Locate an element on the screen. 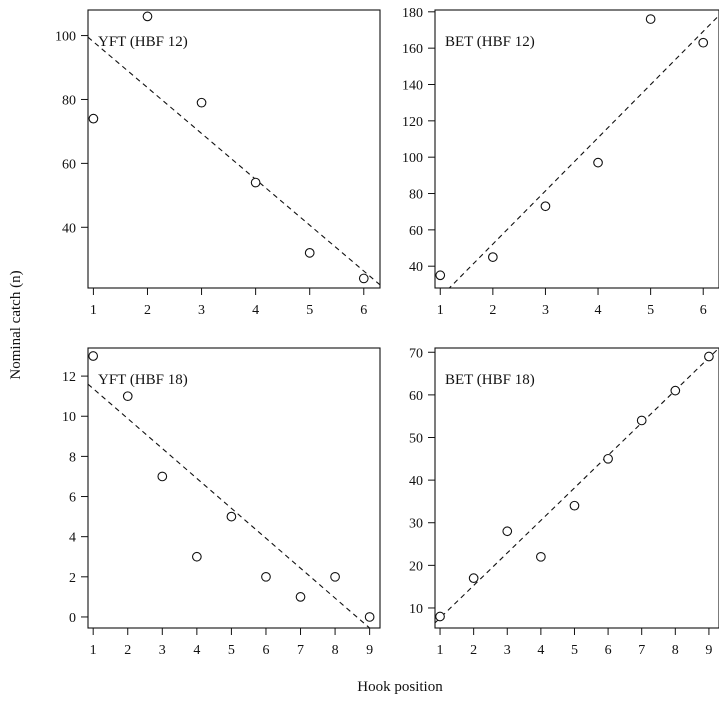 Image resolution: width=719 pixels, height=709 pixels. panel-label: YFT (HBF 18) is located at coordinates (143, 380).